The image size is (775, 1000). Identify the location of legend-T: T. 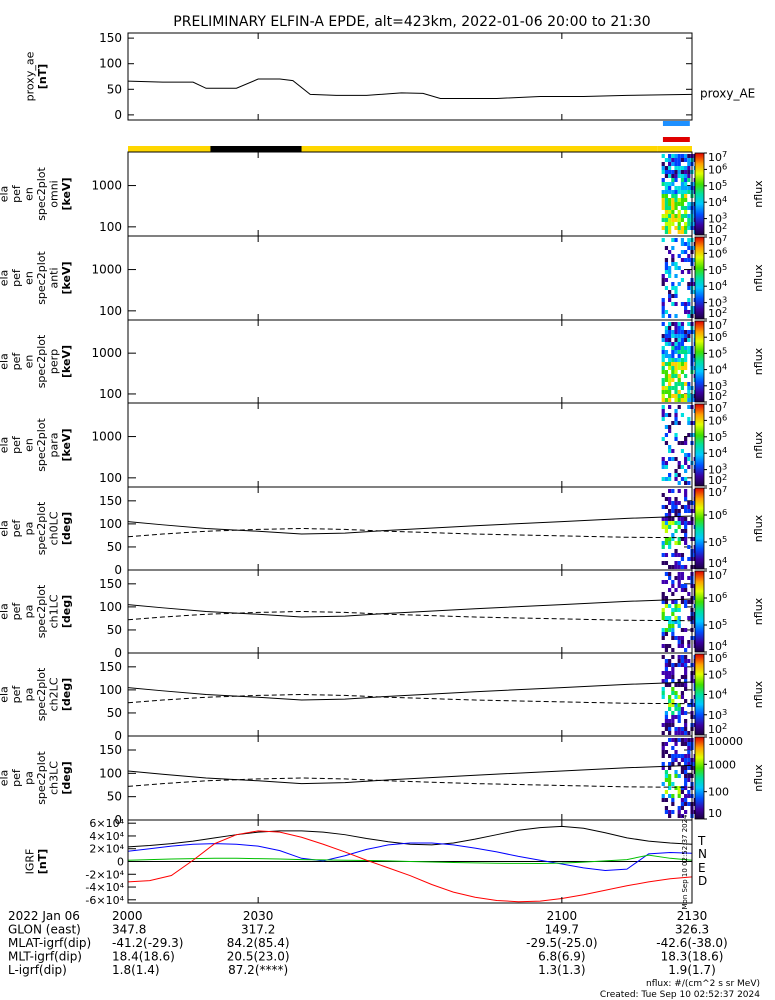
(701, 841).